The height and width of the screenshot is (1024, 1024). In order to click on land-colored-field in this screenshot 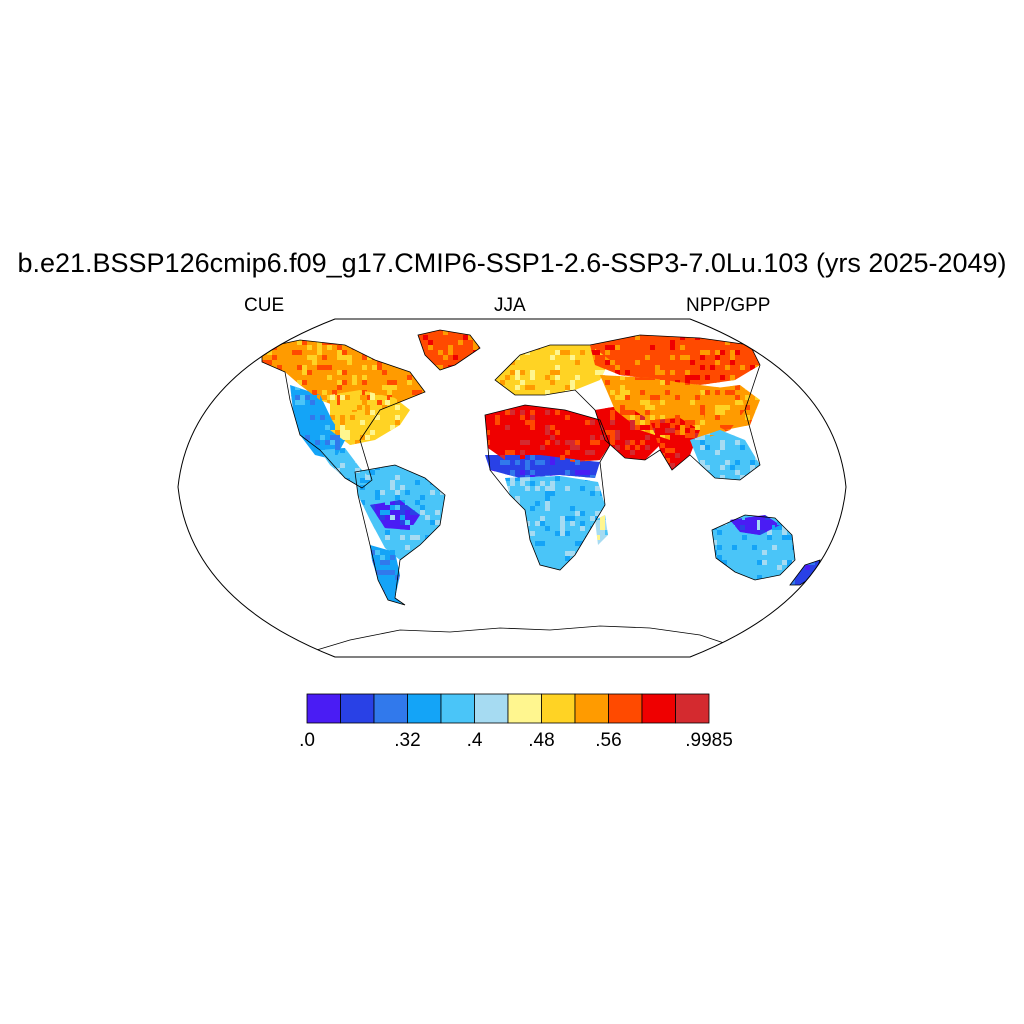, I will do `click(541, 467)`.